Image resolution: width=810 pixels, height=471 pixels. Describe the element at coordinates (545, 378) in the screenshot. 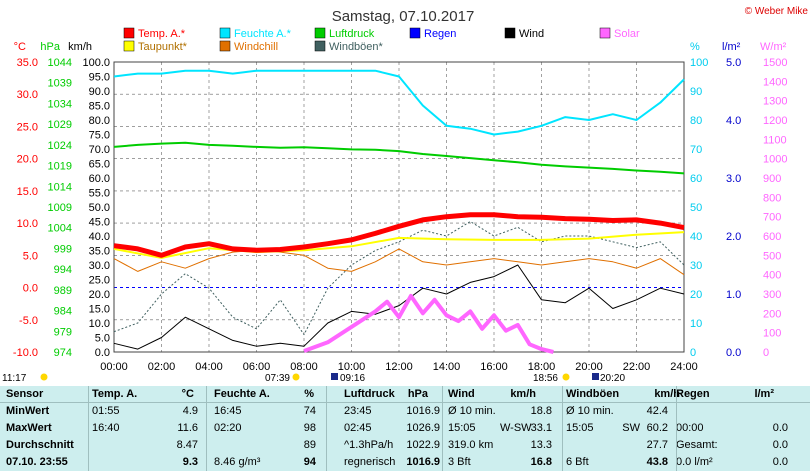

I see `sunset-label: 18:56` at that location.